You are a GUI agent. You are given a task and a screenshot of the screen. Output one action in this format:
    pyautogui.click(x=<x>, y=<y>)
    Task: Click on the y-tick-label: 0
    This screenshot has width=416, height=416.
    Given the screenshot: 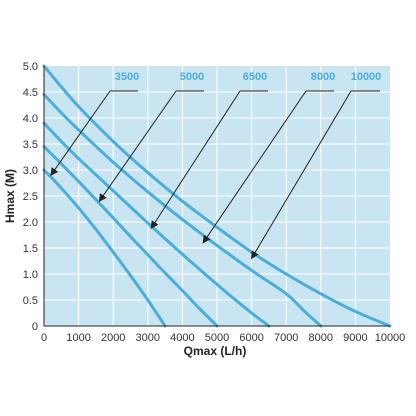 What is the action you would take?
    pyautogui.click(x=35, y=327)
    